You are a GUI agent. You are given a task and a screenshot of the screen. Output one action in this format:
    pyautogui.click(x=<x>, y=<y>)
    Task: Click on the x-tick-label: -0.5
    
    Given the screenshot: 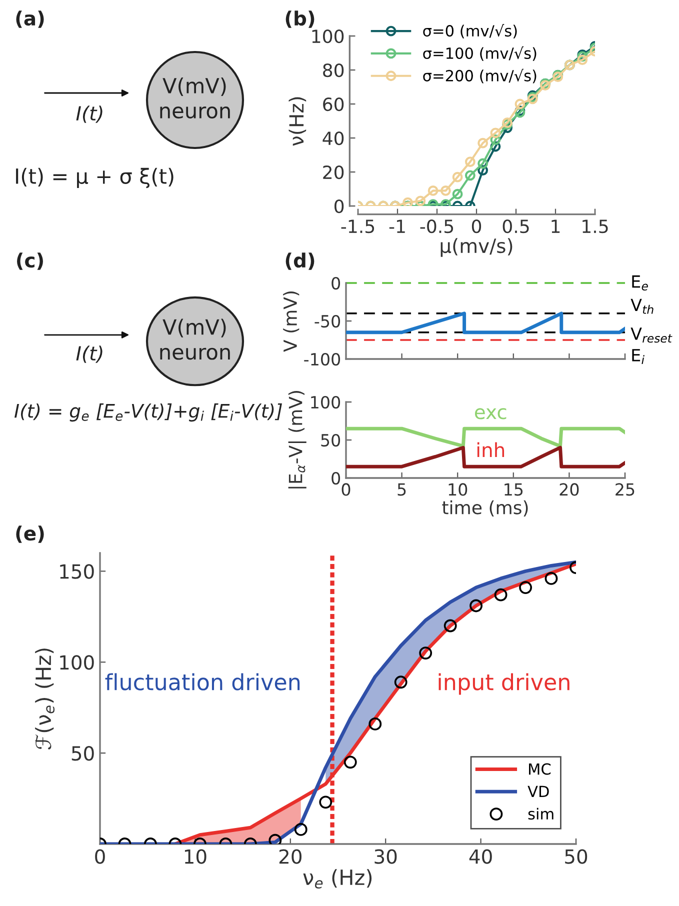 What is the action you would take?
    pyautogui.click(x=437, y=227)
    